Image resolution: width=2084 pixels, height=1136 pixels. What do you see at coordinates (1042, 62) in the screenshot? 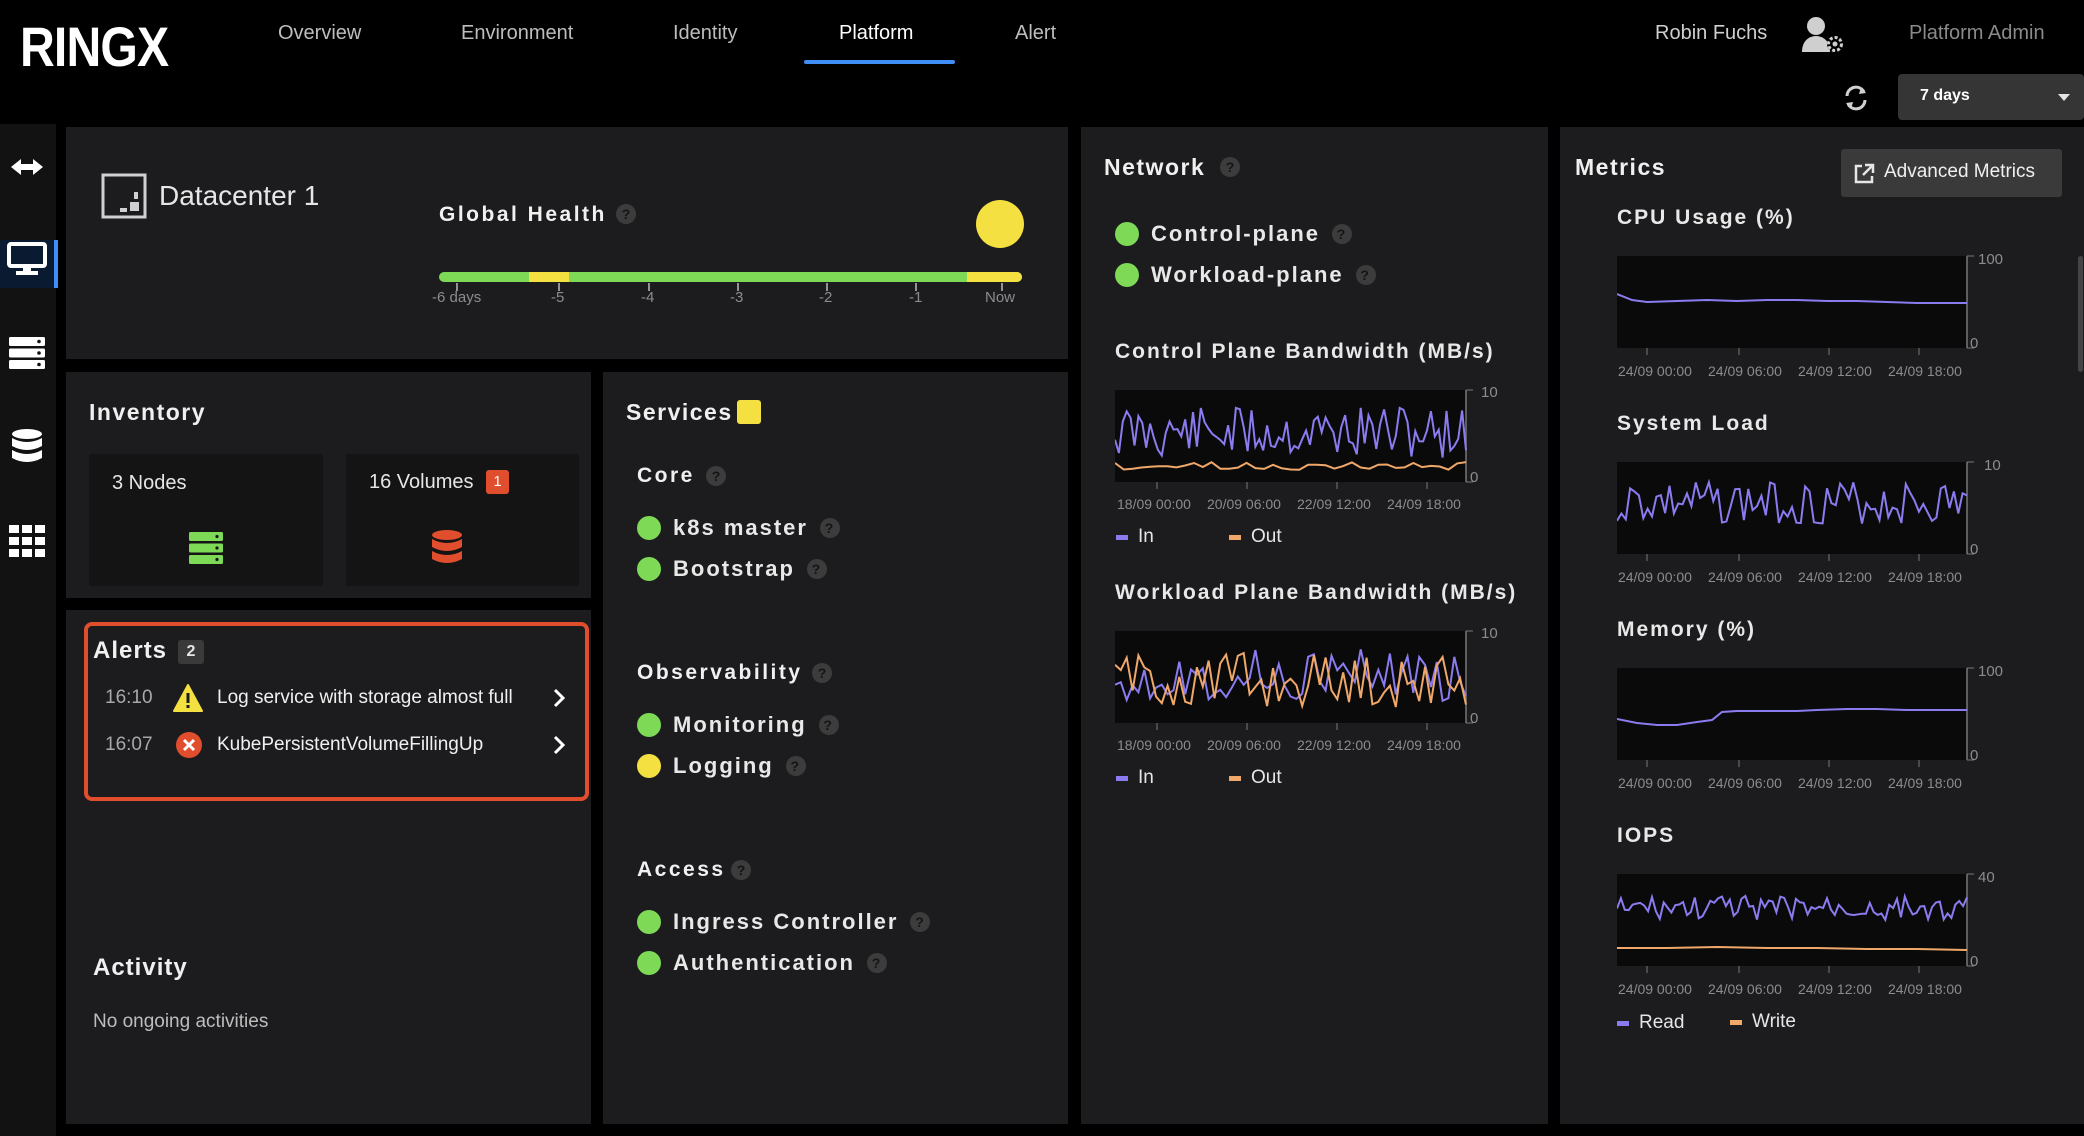
I see `top-bar` at bounding box center [1042, 62].